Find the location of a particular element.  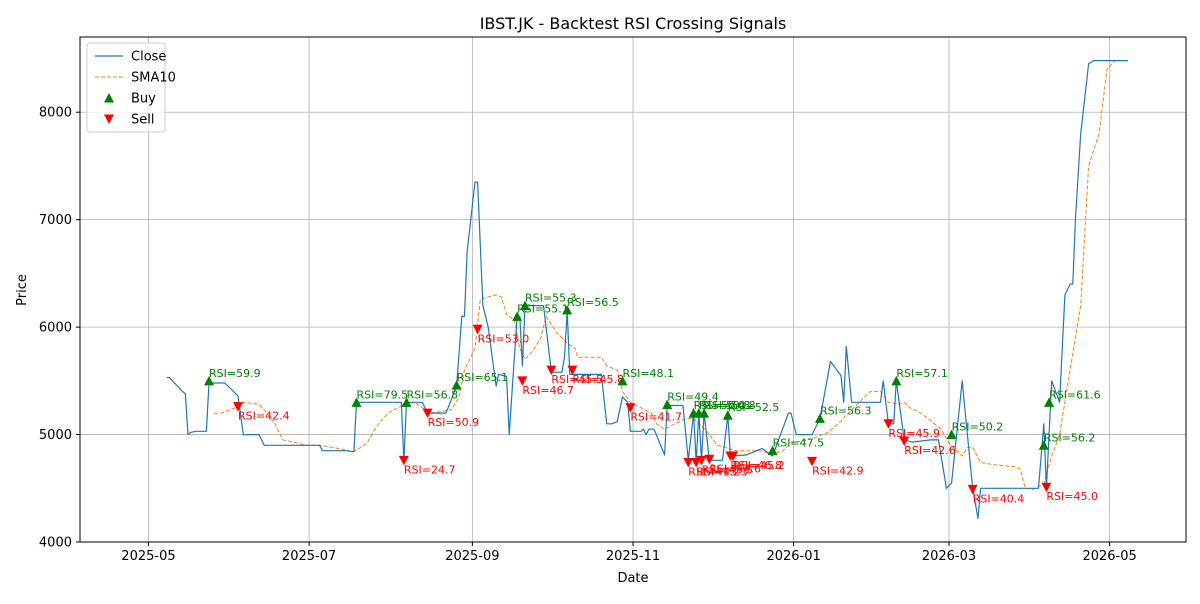

legend-box is located at coordinates (126, 87).